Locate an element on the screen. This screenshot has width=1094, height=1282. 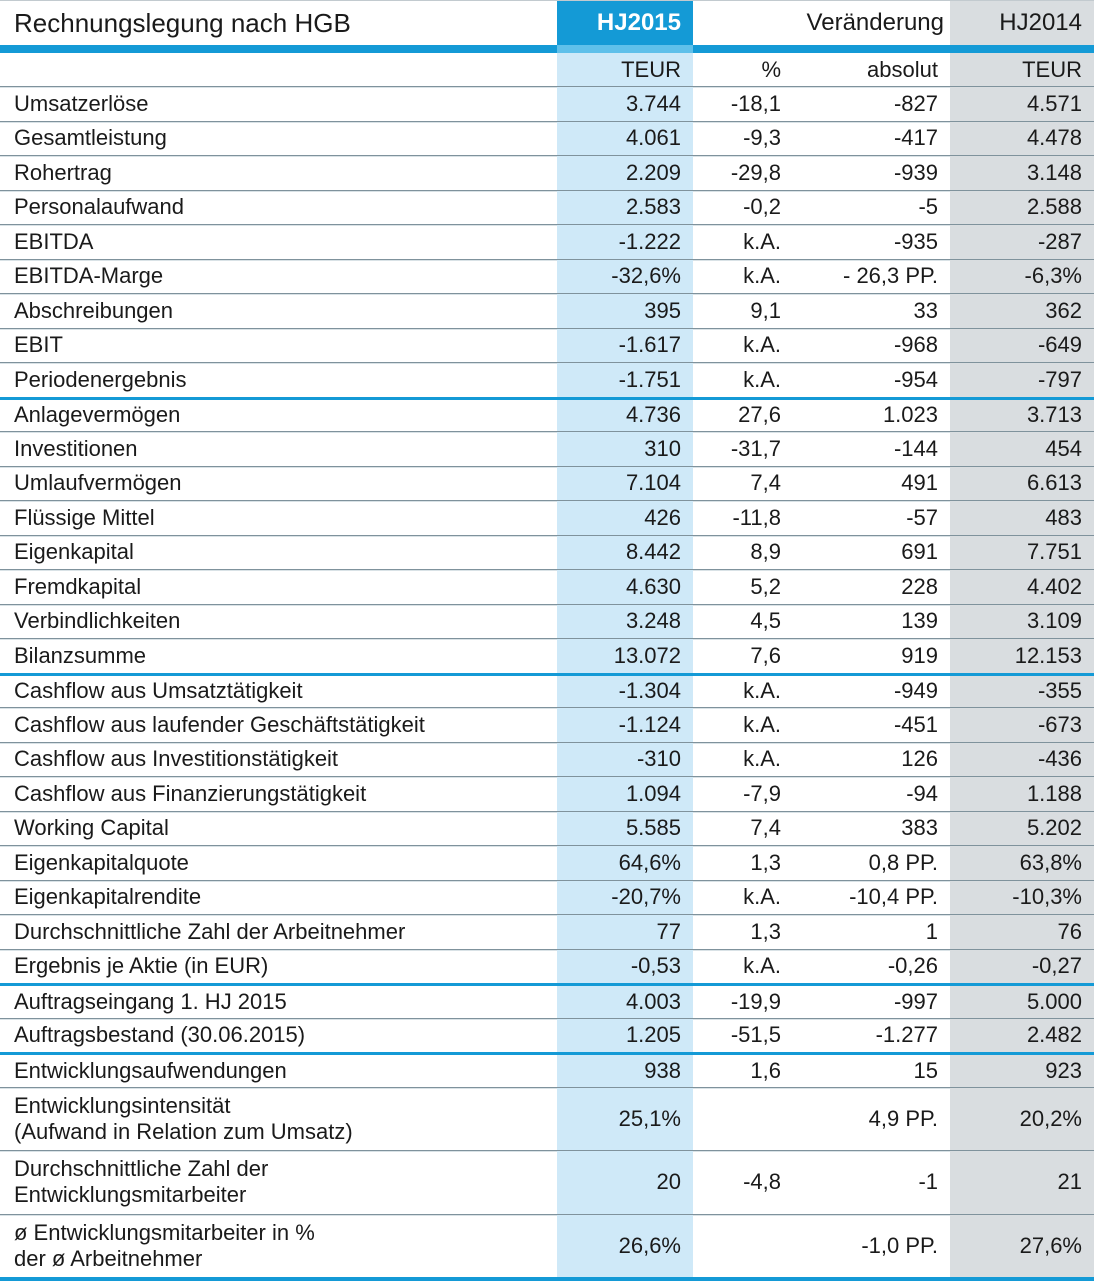
row-label: Investitionen is located at coordinates (76, 448).